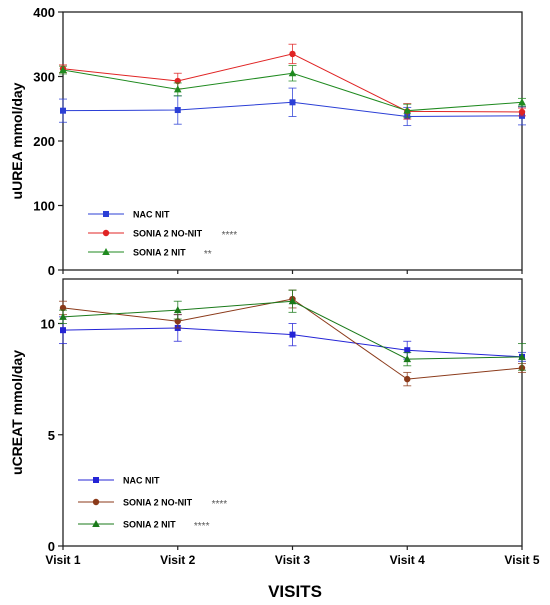 This screenshot has height=605, width=550. What do you see at coordinates (407, 560) in the screenshot?
I see `x-tick-label: Visit 4` at bounding box center [407, 560].